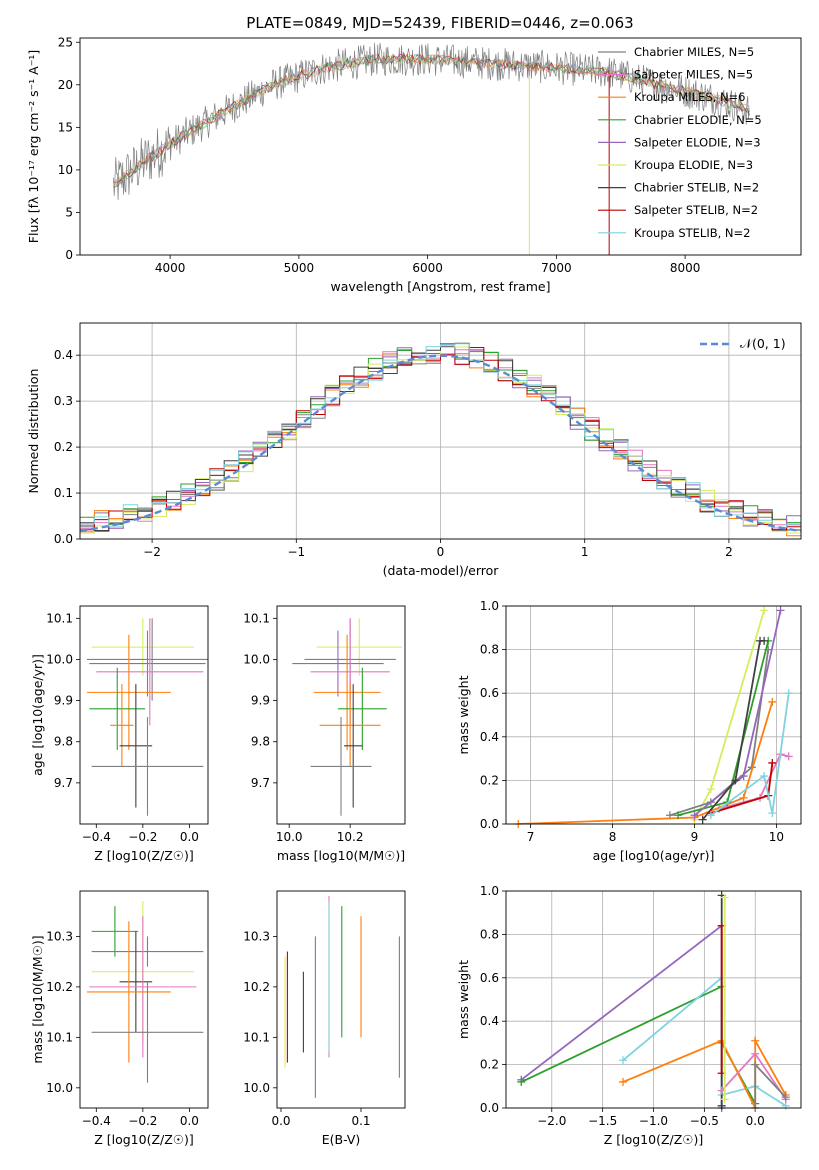 Image resolution: width=819 pixels, height=1170 pixels. Describe the element at coordinates (556, 268) in the screenshot. I see `x-tick-label: 7000` at that location.